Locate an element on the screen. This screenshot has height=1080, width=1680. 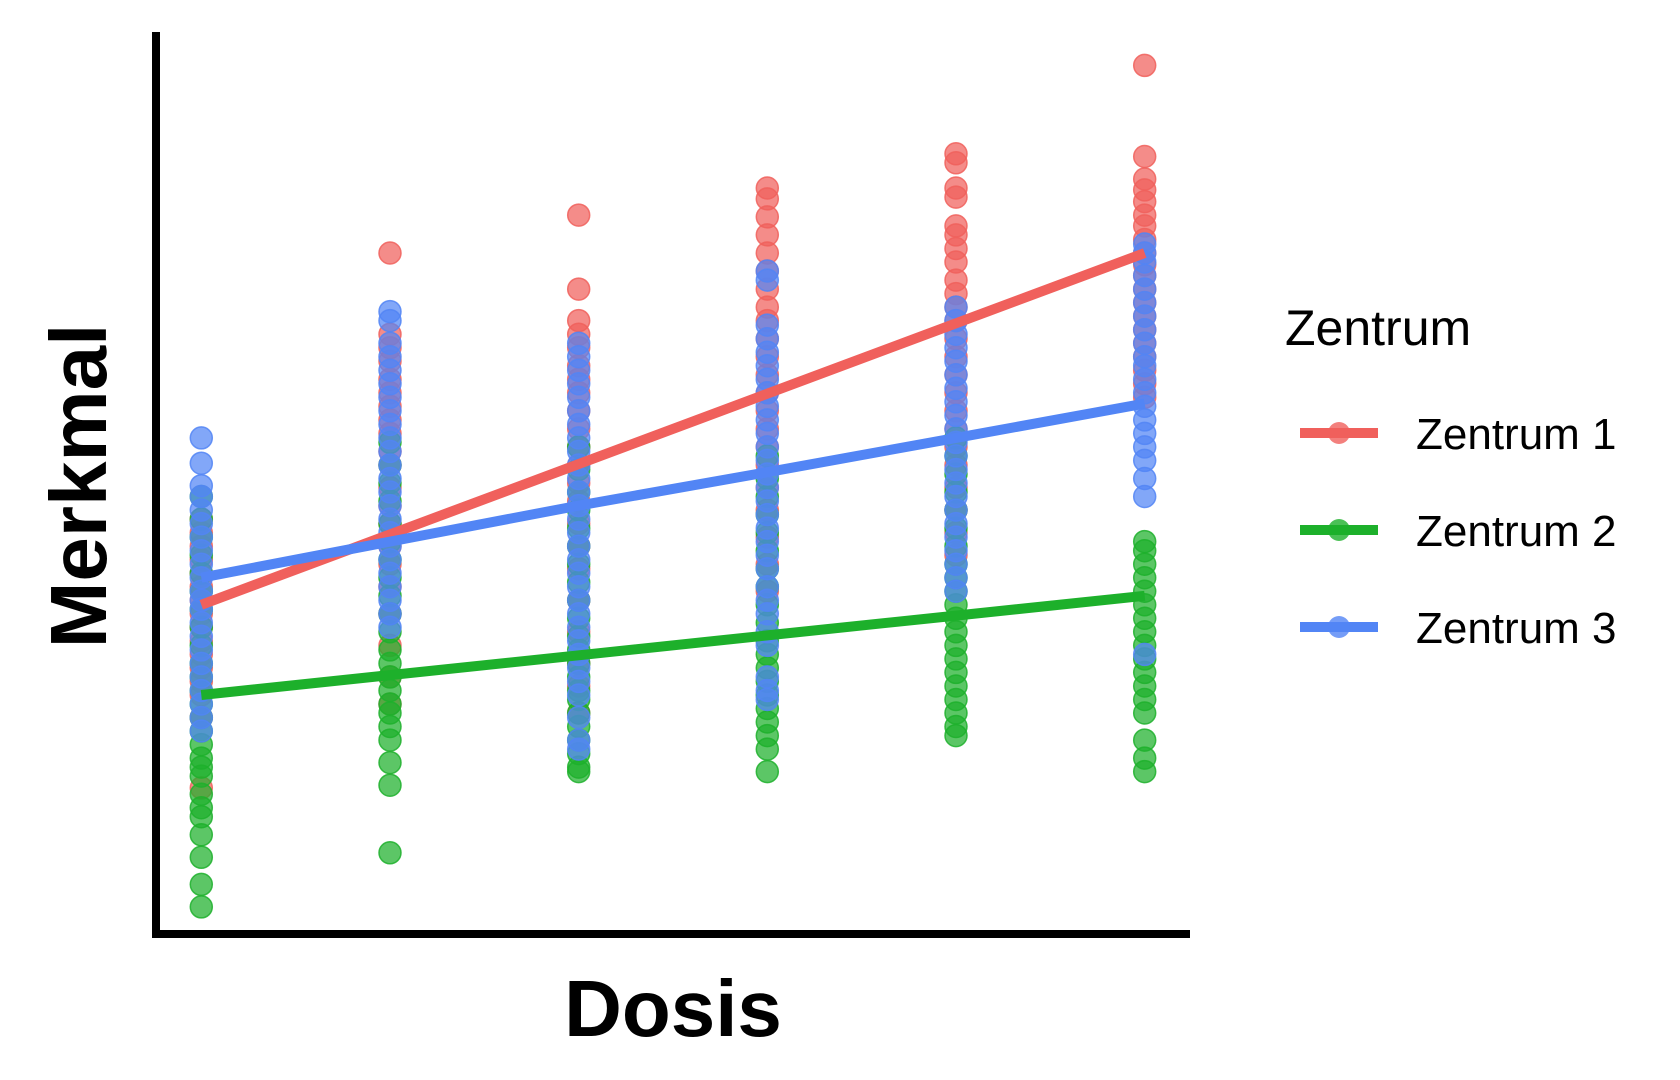
legend-label: Zentrum 1 is located at coordinates (1516, 434).